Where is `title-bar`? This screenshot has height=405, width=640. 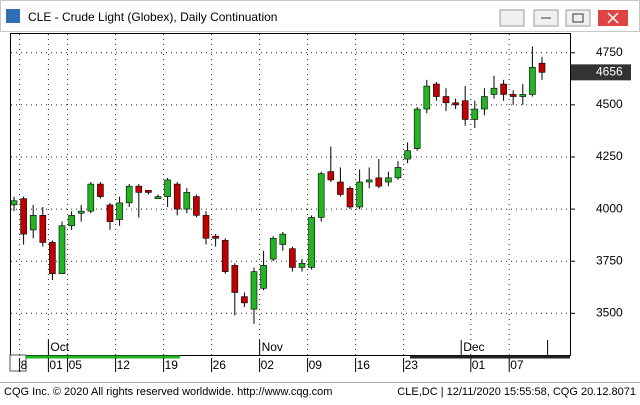
title-bar is located at coordinates (320, 16).